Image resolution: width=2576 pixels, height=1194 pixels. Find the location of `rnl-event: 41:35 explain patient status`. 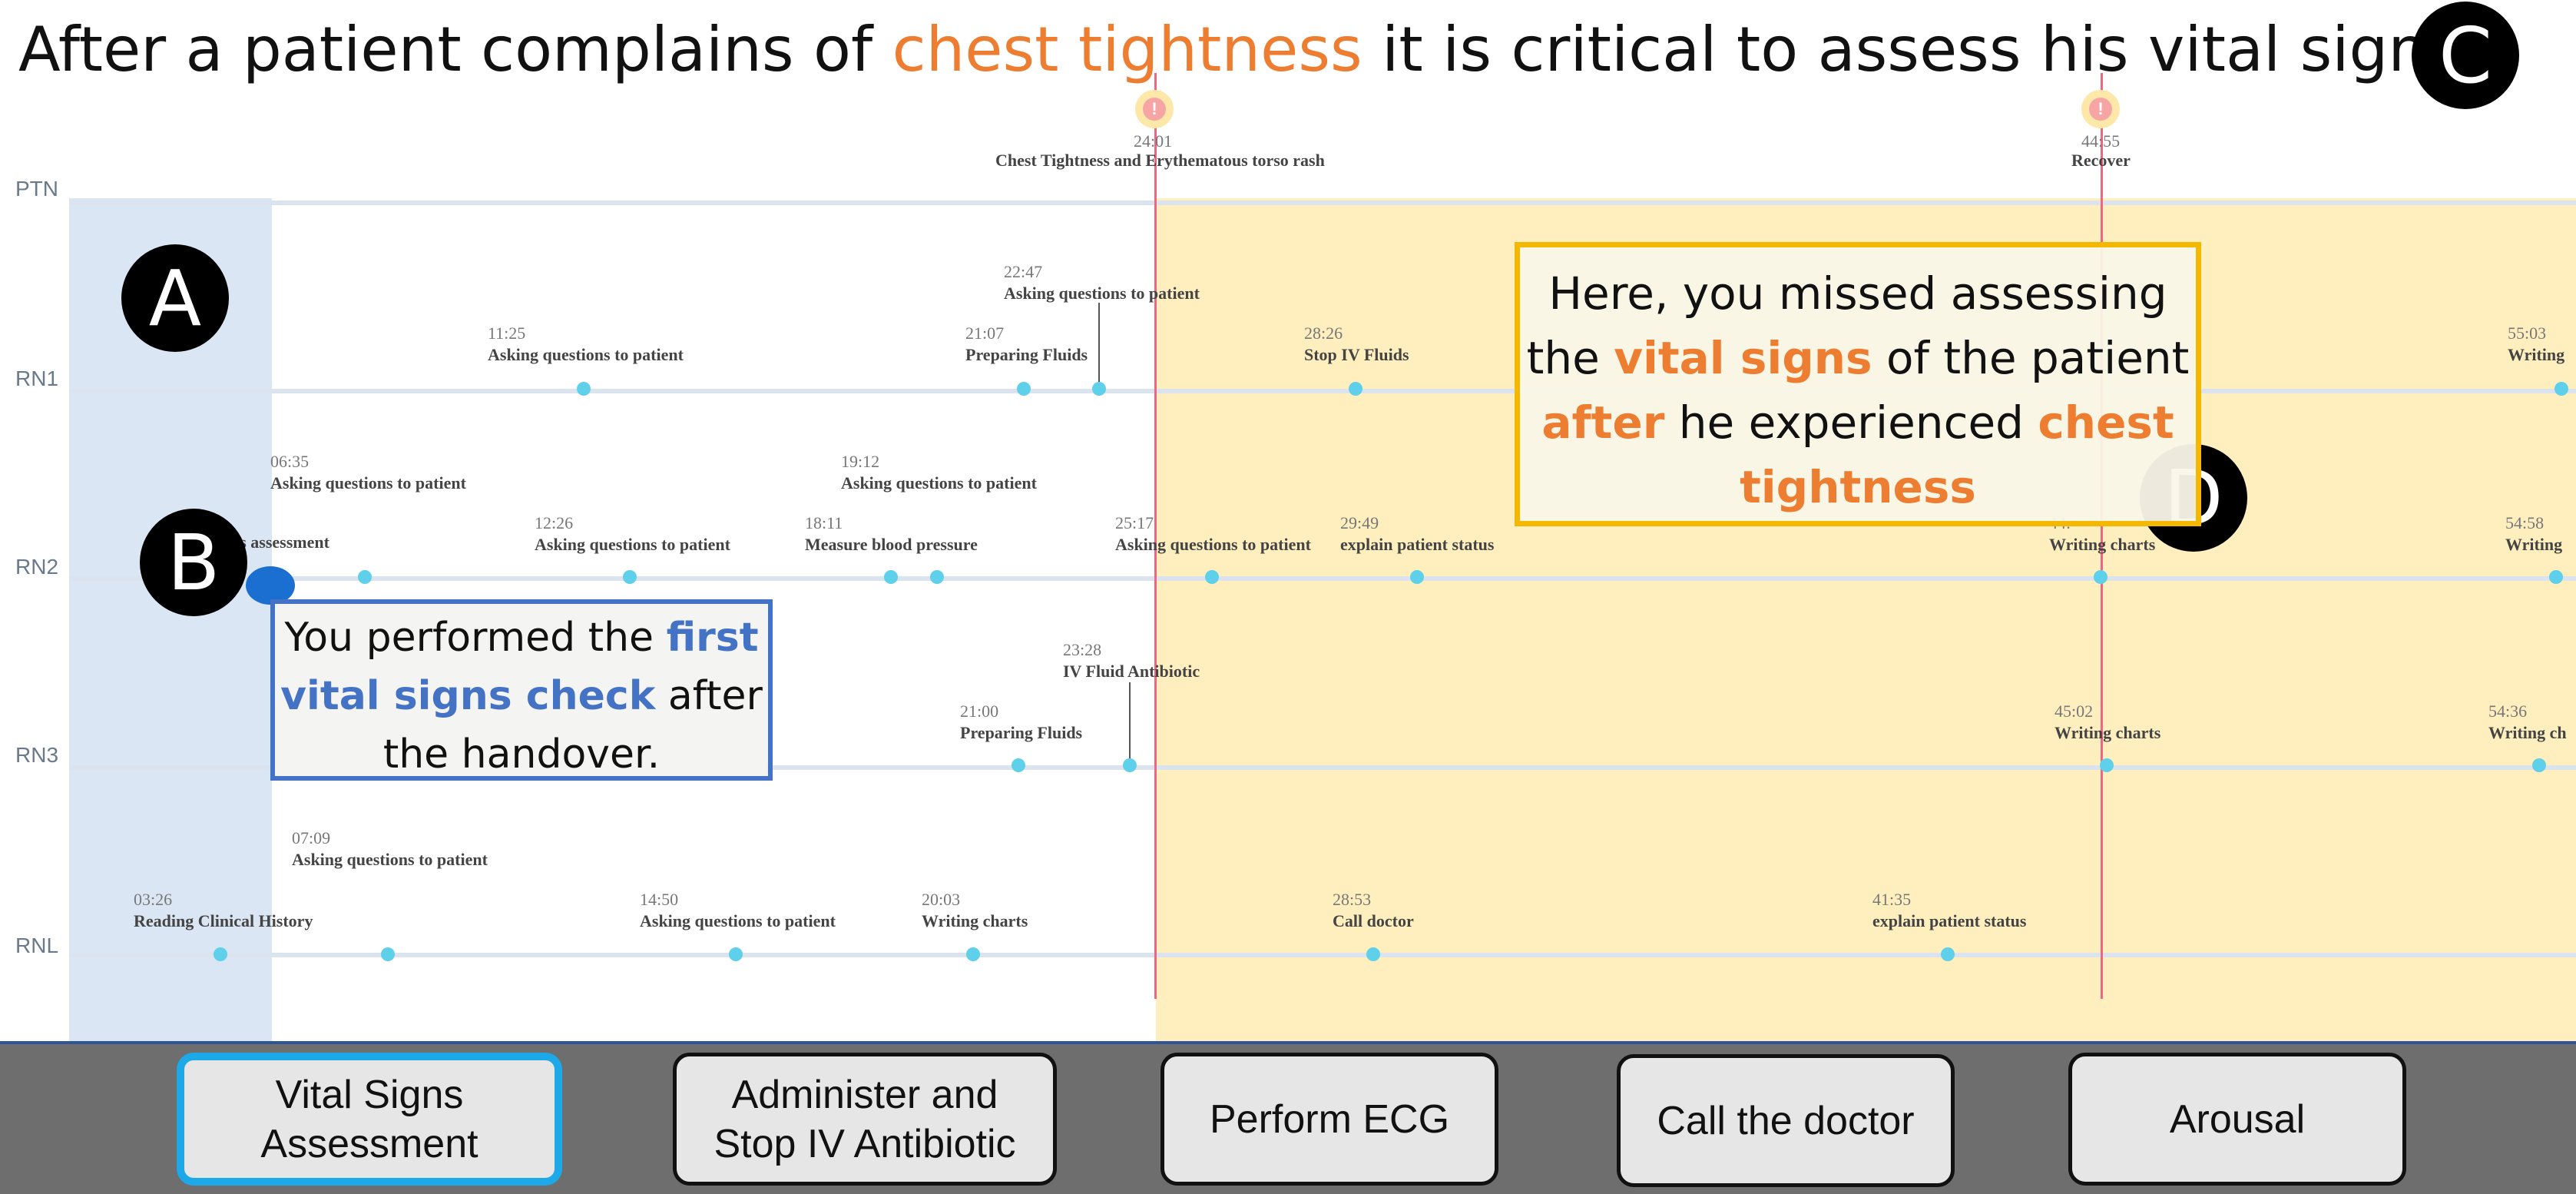

rnl-event: 41:35 explain patient status is located at coordinates (1949, 910).